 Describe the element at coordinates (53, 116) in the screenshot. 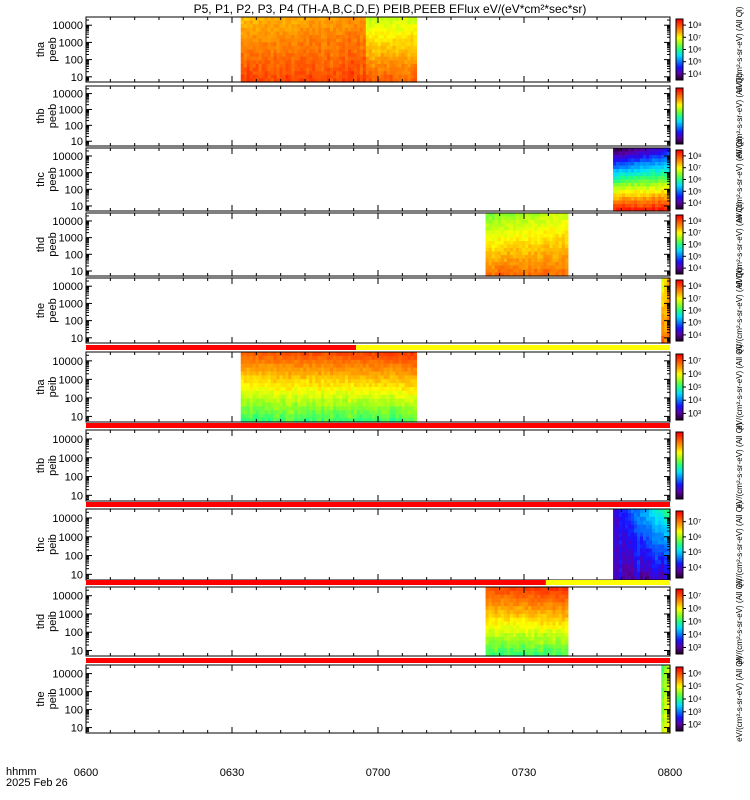

I see `panel-ylabel-product: peeb` at that location.